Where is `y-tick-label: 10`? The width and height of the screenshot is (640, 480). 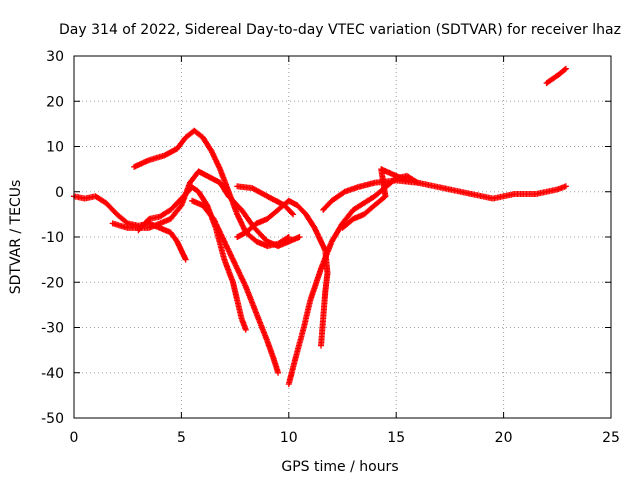 y-tick-label: 10 is located at coordinates (55, 148).